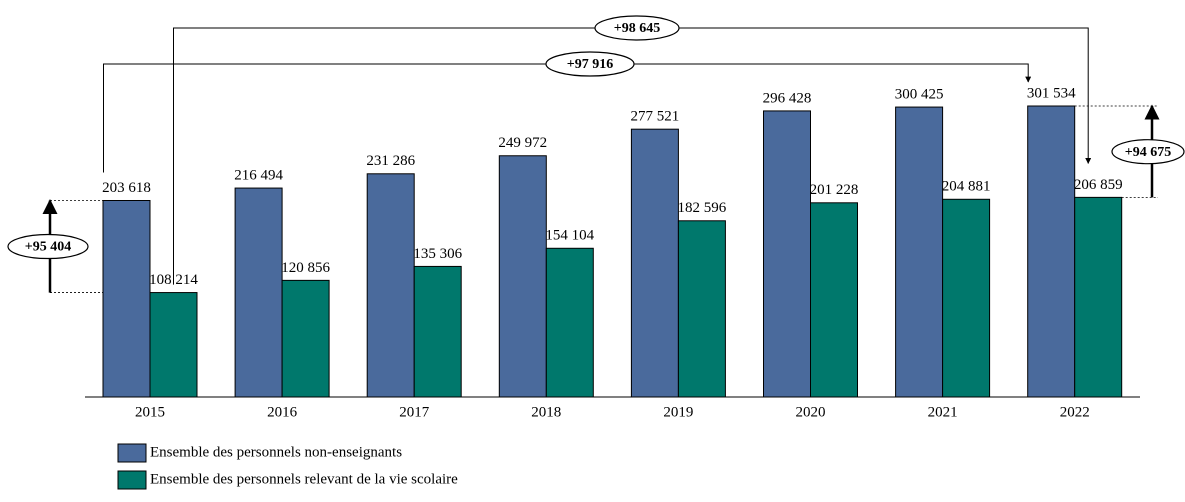  What do you see at coordinates (282, 412) in the screenshot?
I see `x-tick-label: 2016` at bounding box center [282, 412].